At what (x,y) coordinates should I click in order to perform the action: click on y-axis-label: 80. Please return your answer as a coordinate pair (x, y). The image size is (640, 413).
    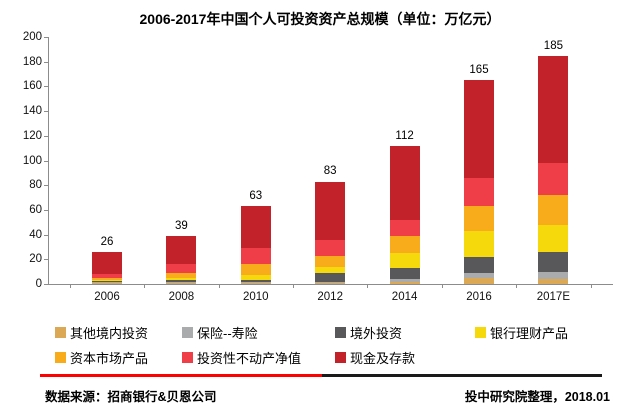
    Looking at the image, I should click on (35, 185).